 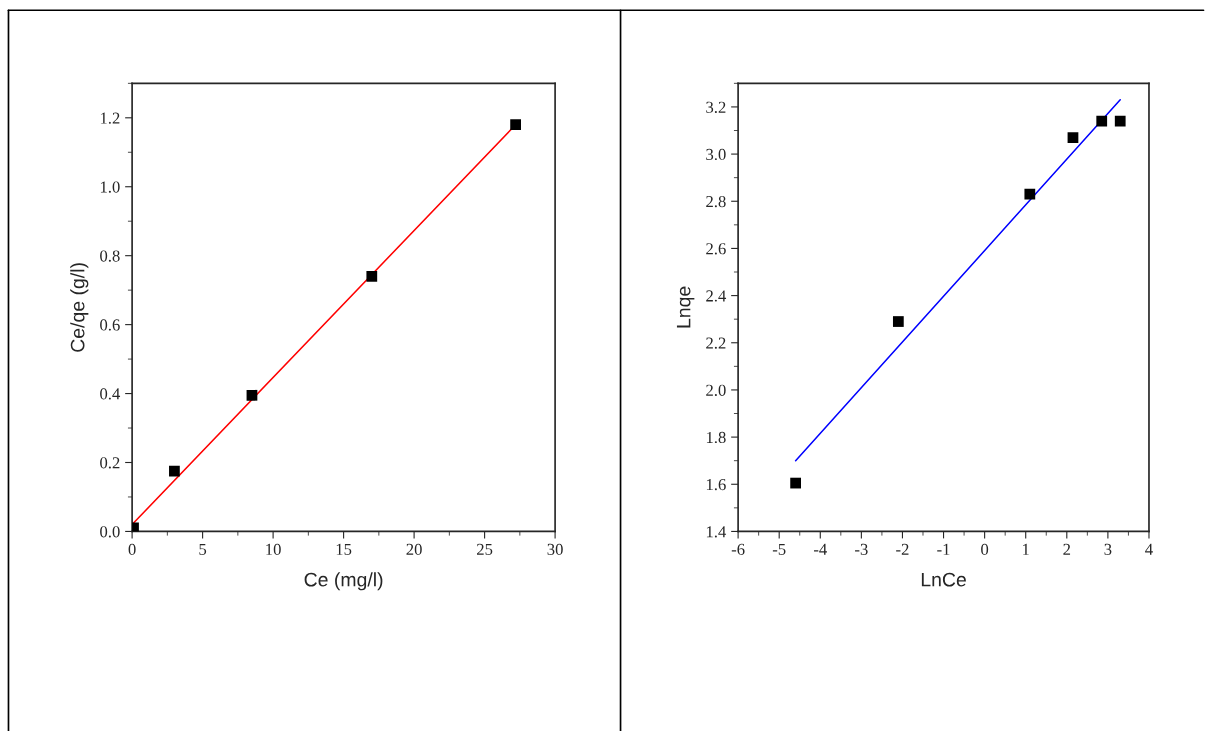 What do you see at coordinates (779, 549) in the screenshot?
I see `x-tick-label: -5` at bounding box center [779, 549].